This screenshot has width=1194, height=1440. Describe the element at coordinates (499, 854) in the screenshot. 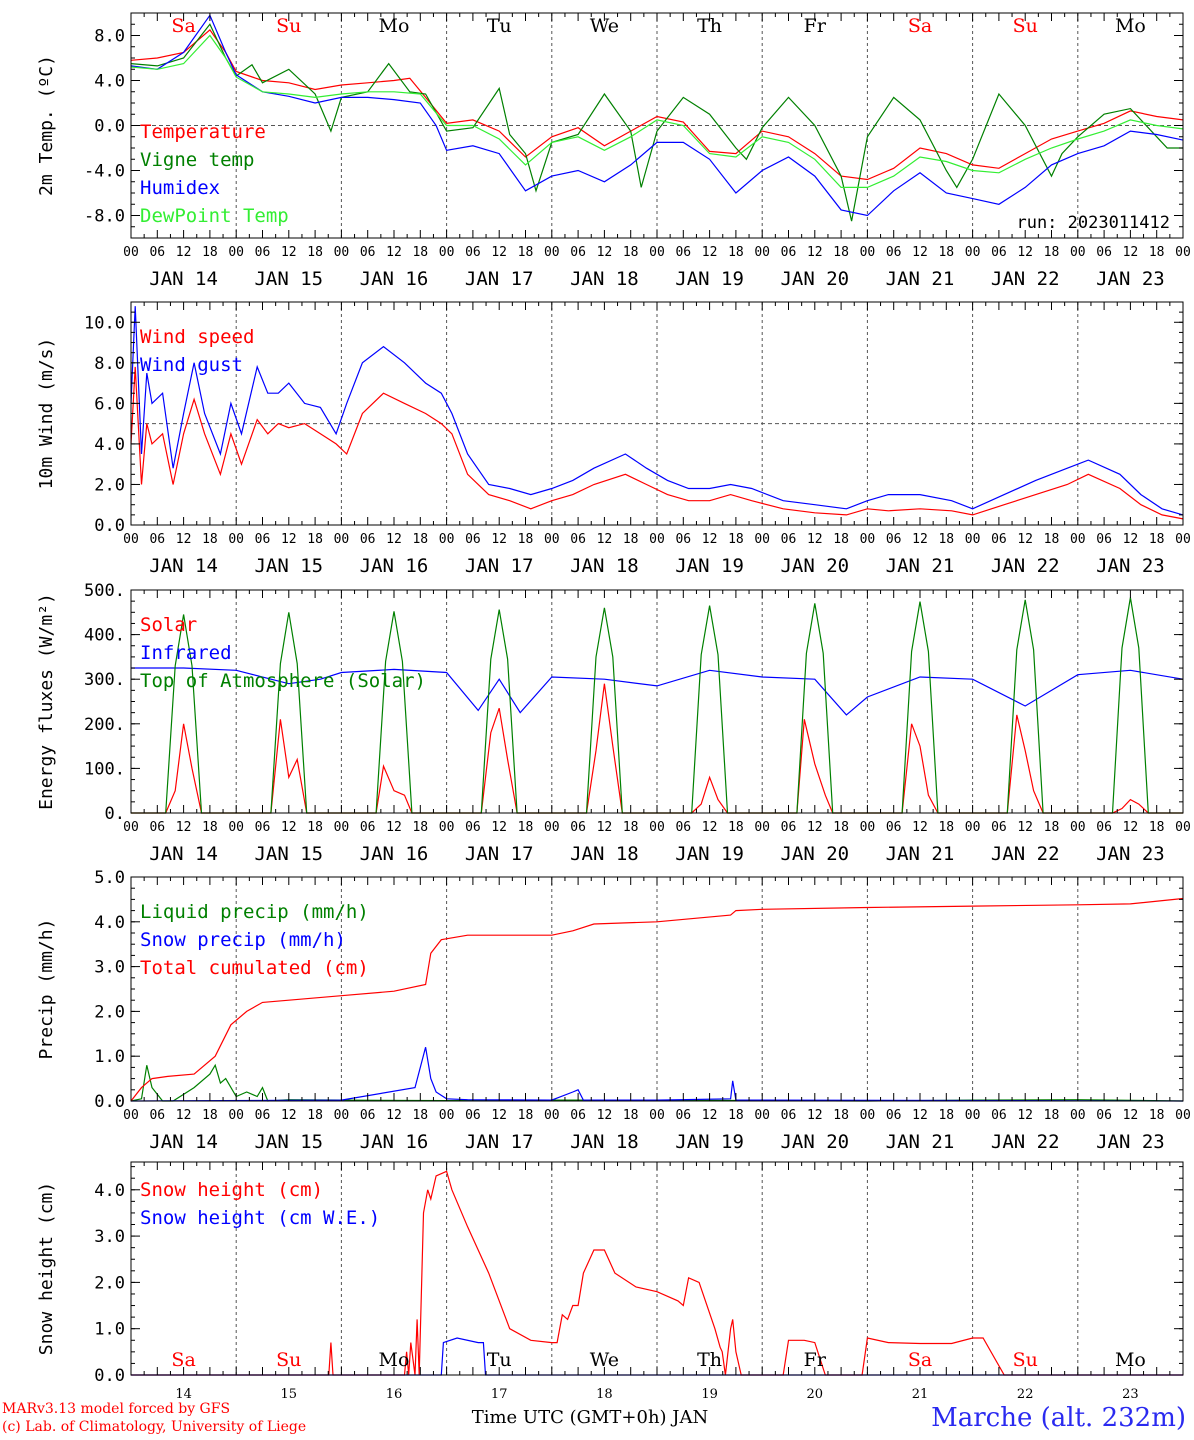

I see `x-date-label: JAN 17` at that location.